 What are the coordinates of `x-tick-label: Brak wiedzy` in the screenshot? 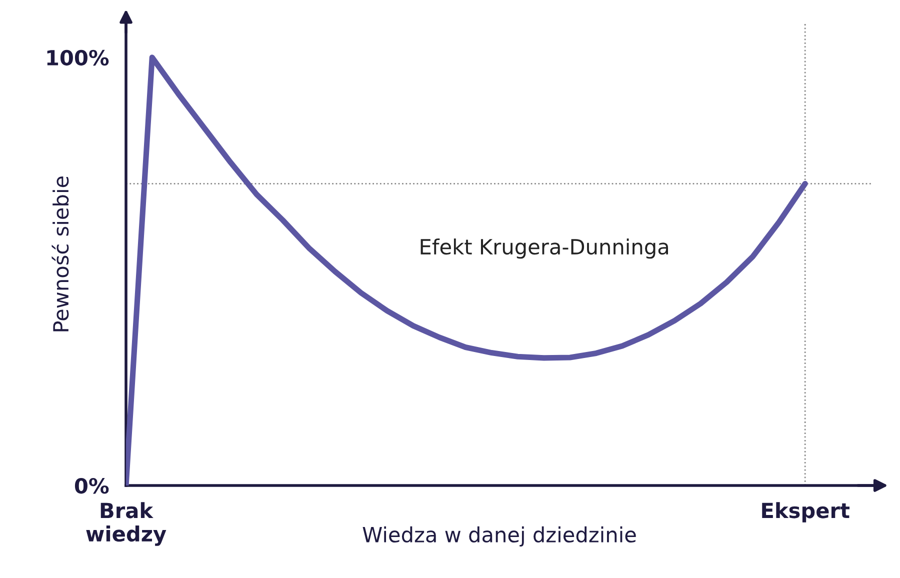 It's located at (126, 524).